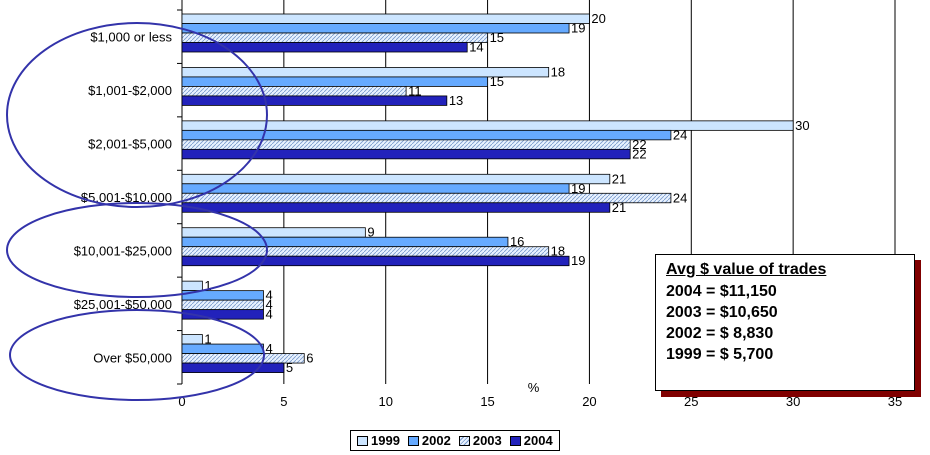 The image size is (930, 455). Describe the element at coordinates (415, 90) in the screenshot. I see `data-label: 11` at that location.